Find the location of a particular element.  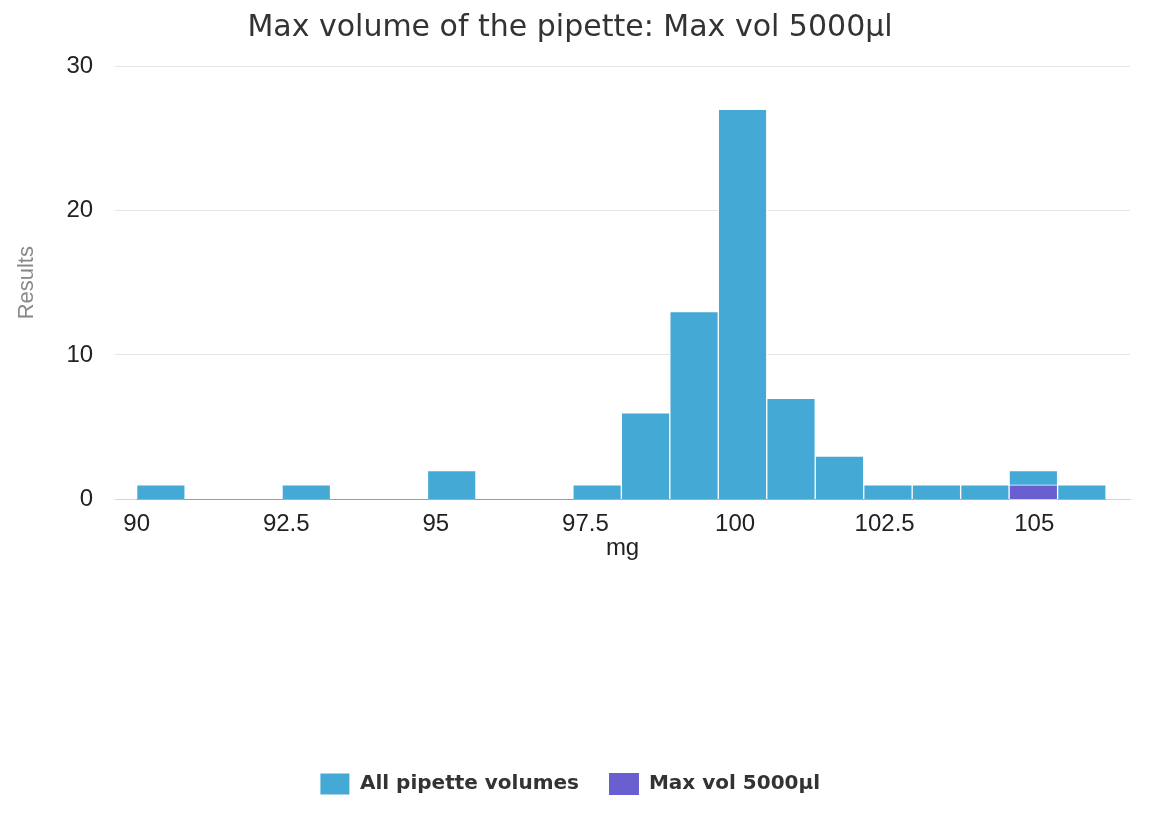

legend-label: Max vol 5000µl is located at coordinates (734, 782).